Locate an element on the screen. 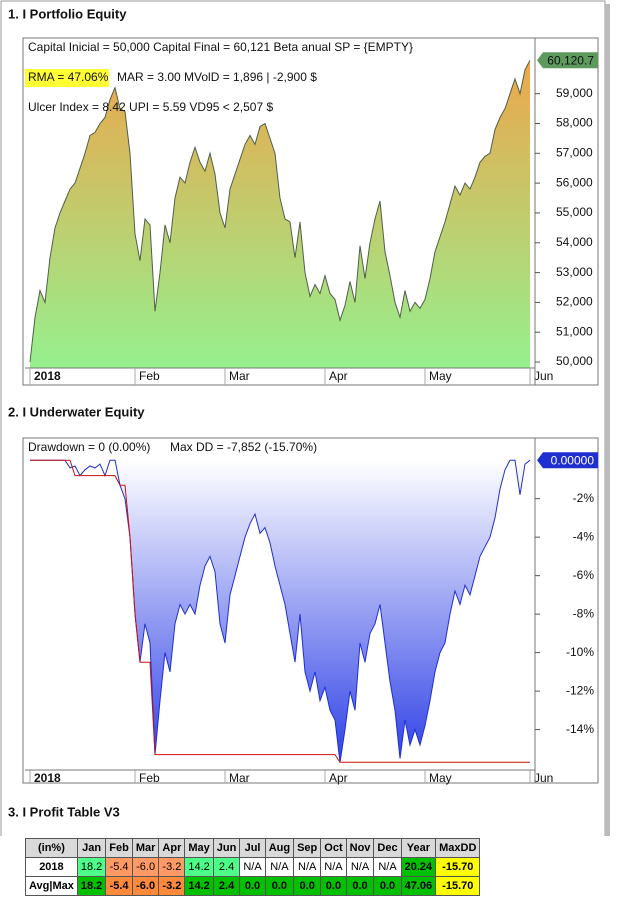  section-title: 1. I Portfolio Equity is located at coordinates (67, 13).